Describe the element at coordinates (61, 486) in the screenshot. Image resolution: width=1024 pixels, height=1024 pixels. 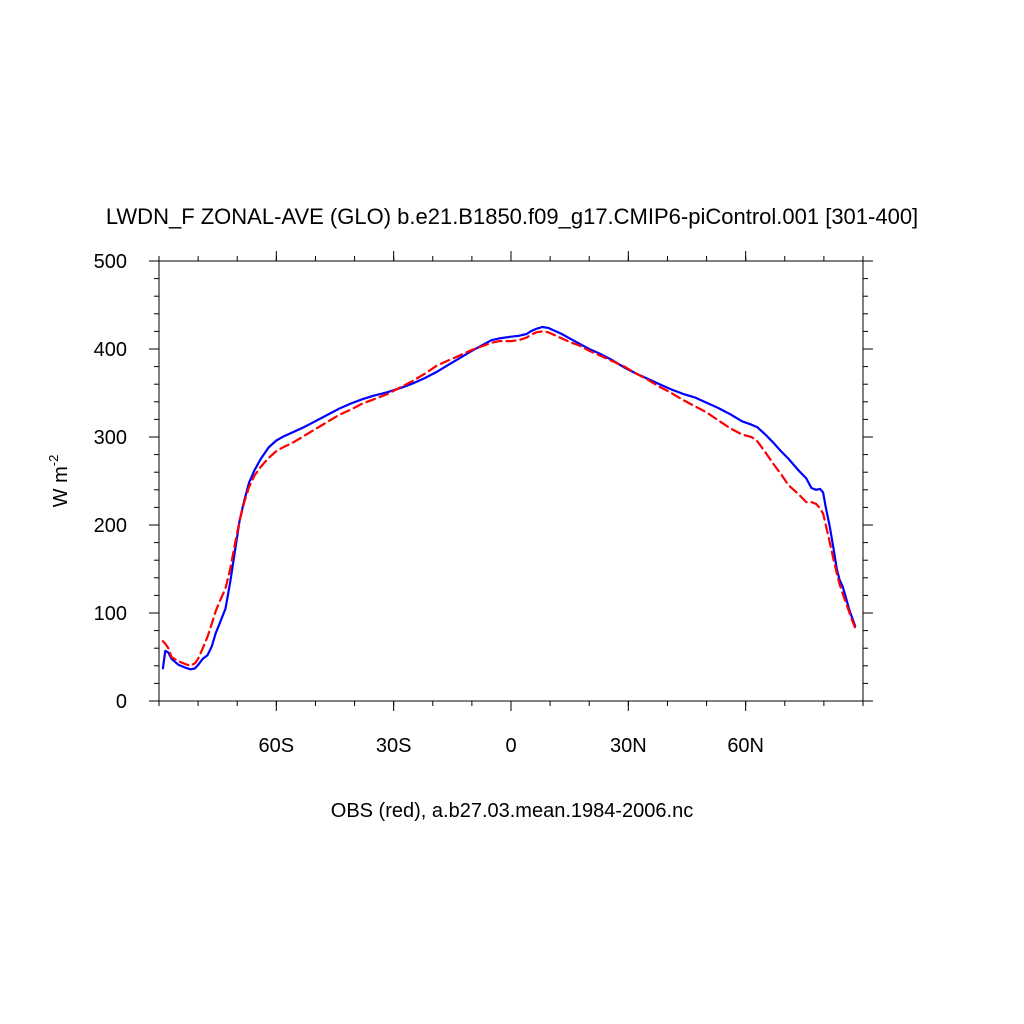
I see `y-axis-label-base: W m` at that location.